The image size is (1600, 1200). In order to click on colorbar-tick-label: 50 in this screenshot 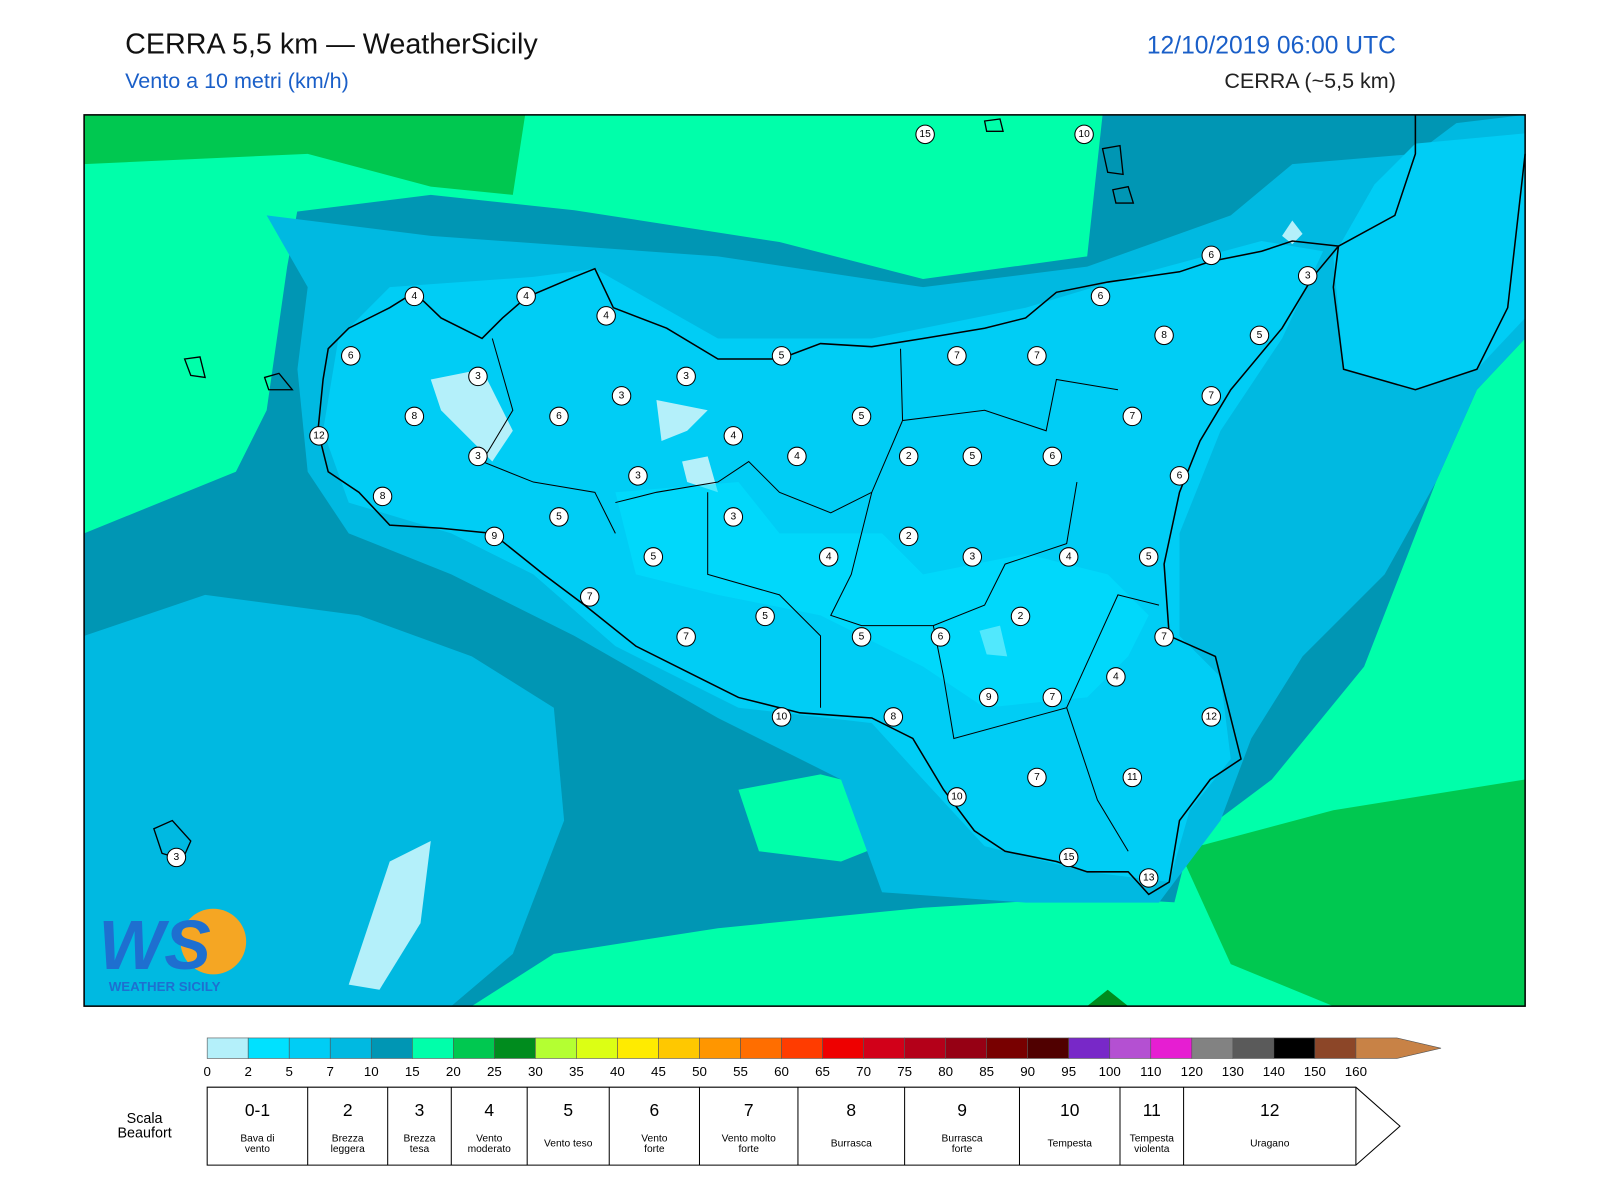, I will do `click(699, 1071)`.